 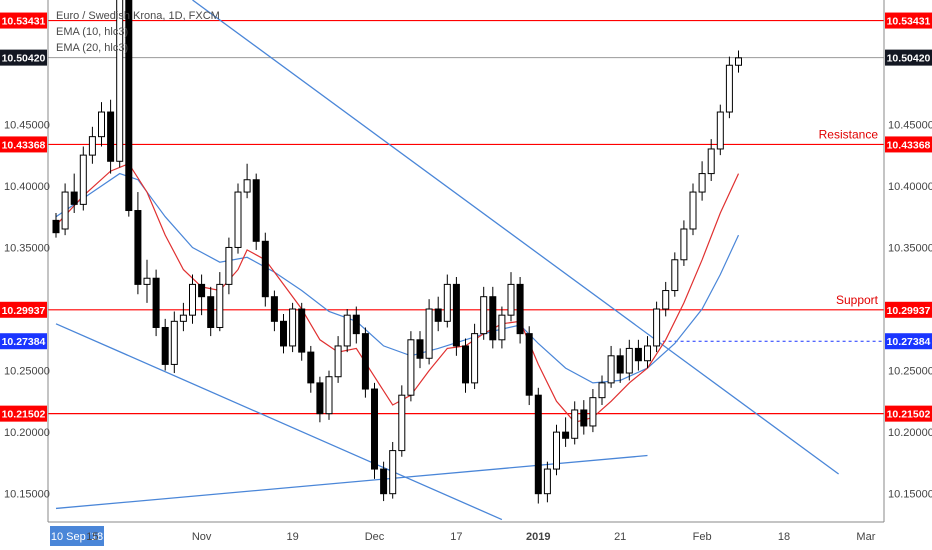 I want to click on legend-ema10: EMA (10, hlc3), so click(x=92, y=32).